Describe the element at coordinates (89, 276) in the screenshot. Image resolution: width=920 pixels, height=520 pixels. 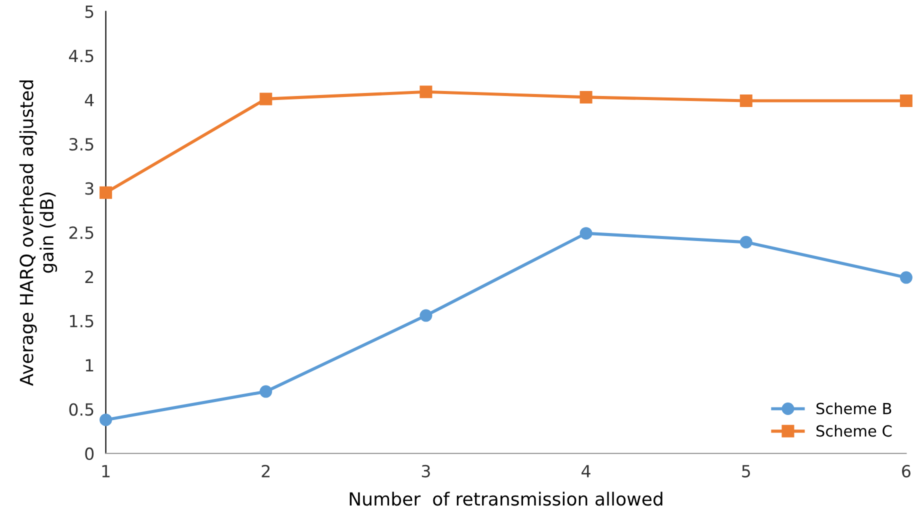
I see `y-tick-label: 2` at that location.